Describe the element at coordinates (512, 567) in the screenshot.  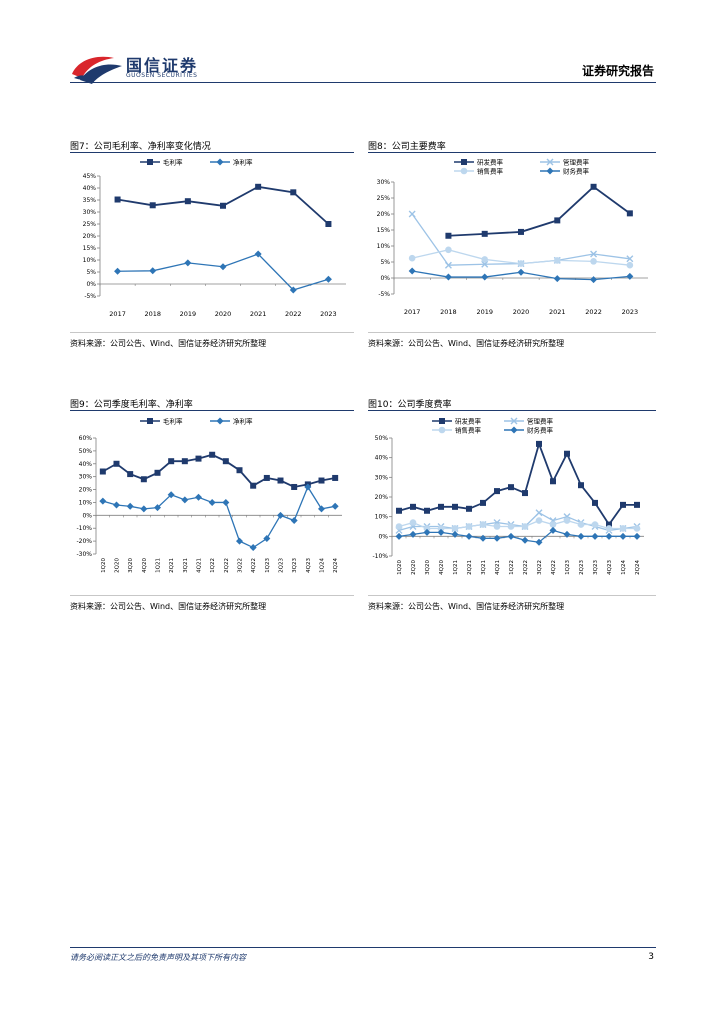
I see `fig10-x-tick-label: 1Q22` at that location.